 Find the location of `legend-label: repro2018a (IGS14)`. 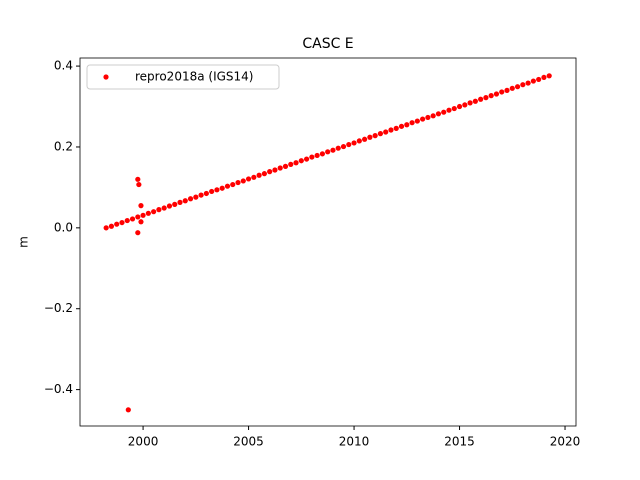

legend-label: repro2018a (IGS14) is located at coordinates (194, 77).